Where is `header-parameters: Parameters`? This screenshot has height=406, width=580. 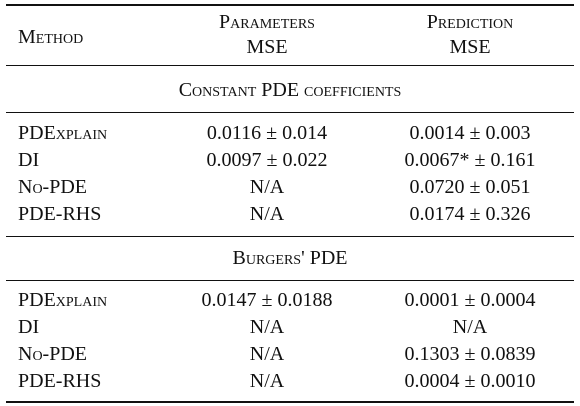
header-parameters: Parameters is located at coordinates (267, 22).